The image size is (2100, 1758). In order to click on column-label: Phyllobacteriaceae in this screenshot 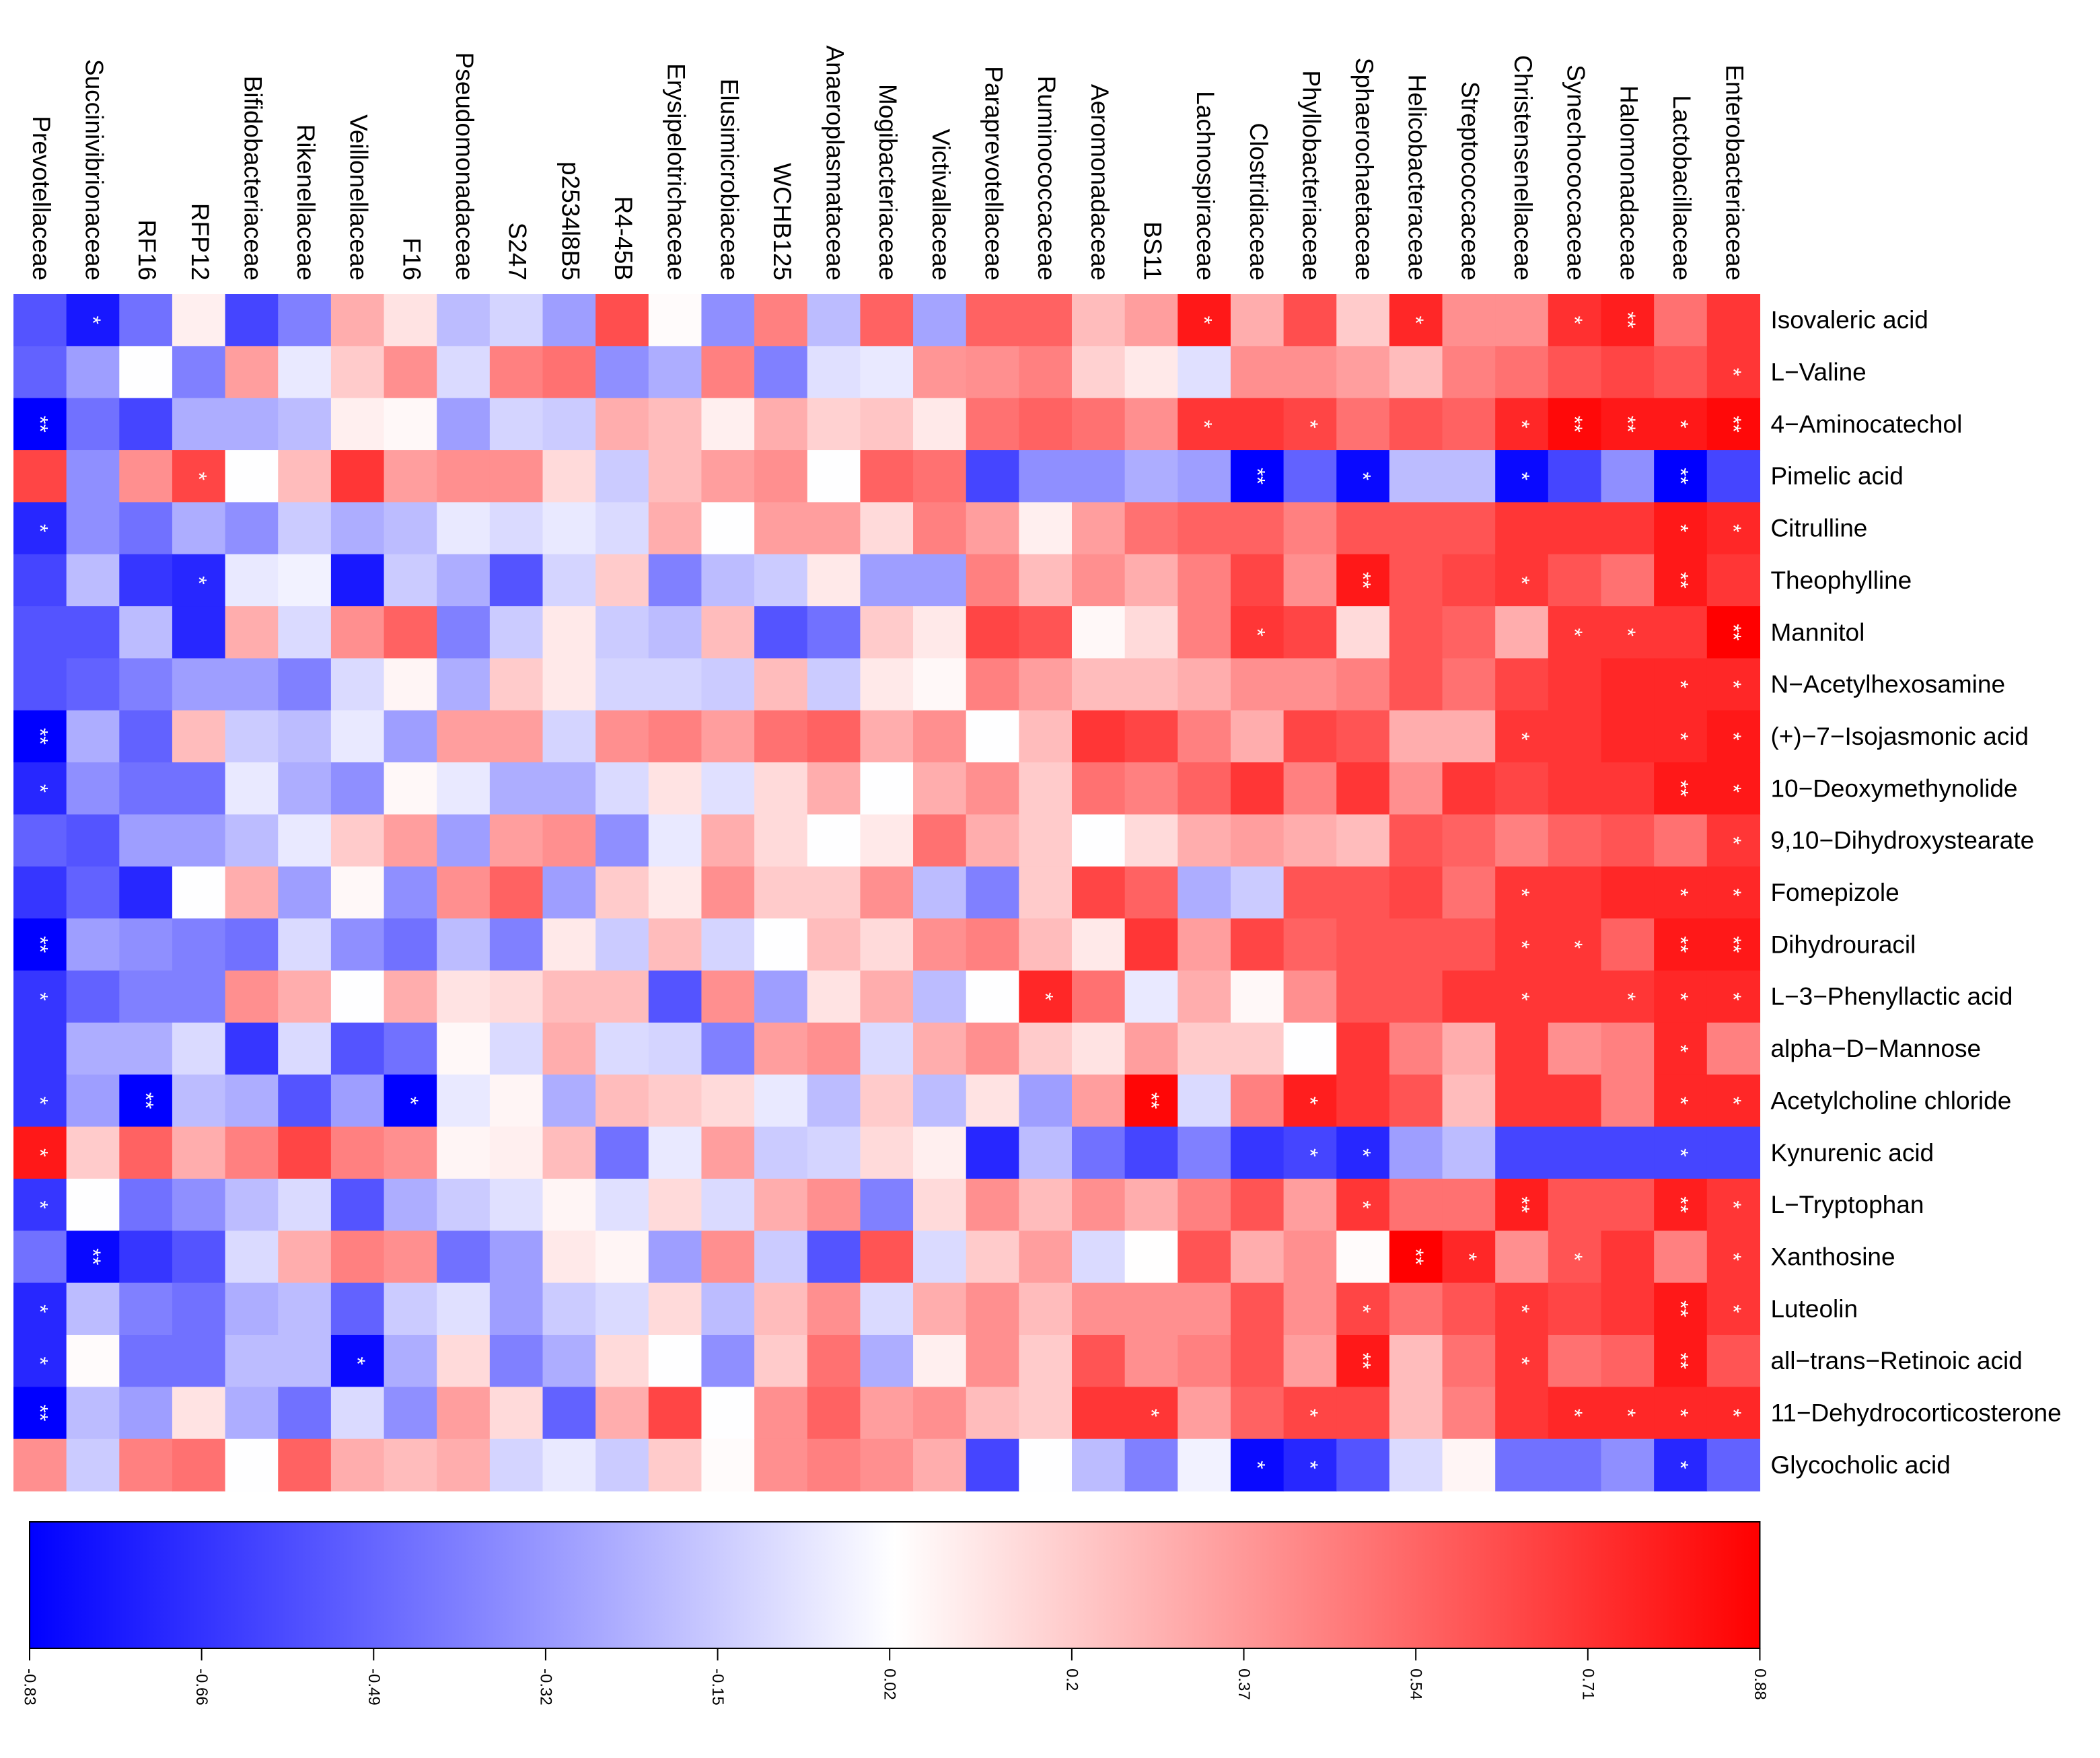, I will do `click(1311, 175)`.